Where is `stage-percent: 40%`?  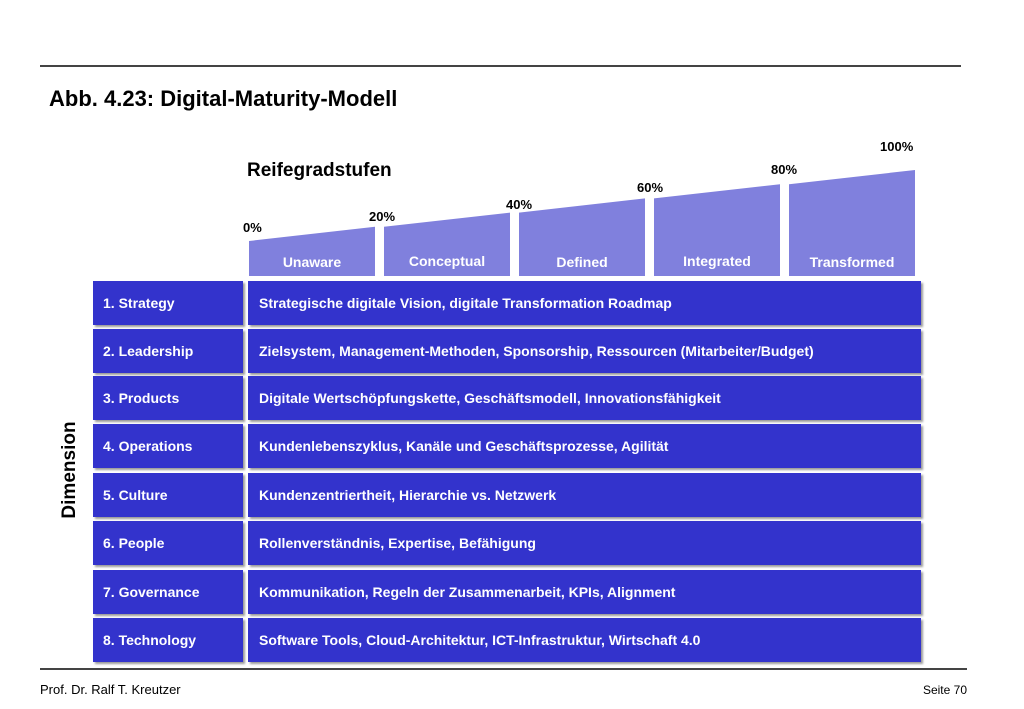 stage-percent: 40% is located at coordinates (519, 204).